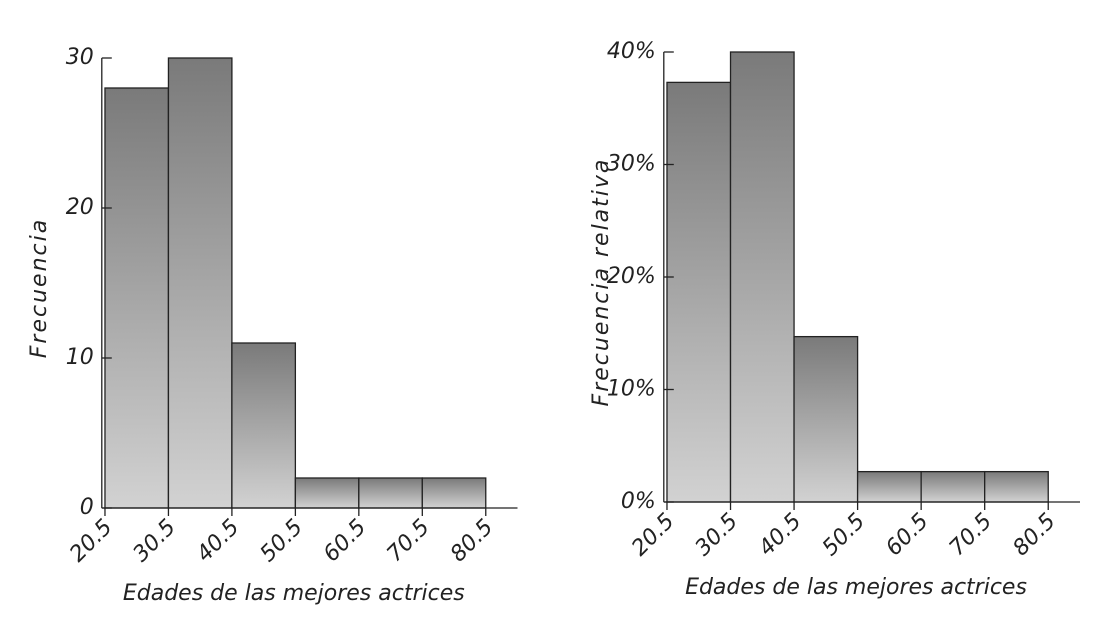  Describe the element at coordinates (87, 507) in the screenshot. I see `y-tick-label: 0` at that location.